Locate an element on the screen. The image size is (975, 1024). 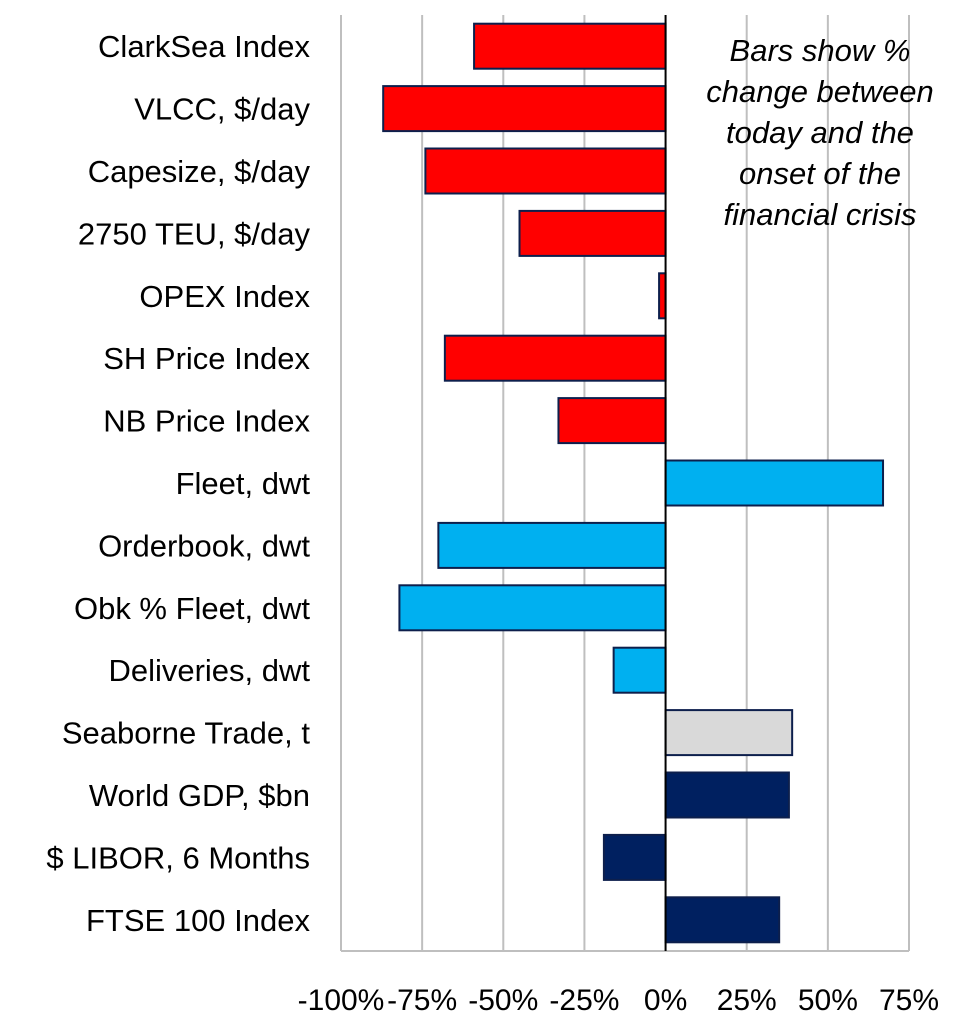
category-label: Obk % Fleet, dwt is located at coordinates (192, 608).